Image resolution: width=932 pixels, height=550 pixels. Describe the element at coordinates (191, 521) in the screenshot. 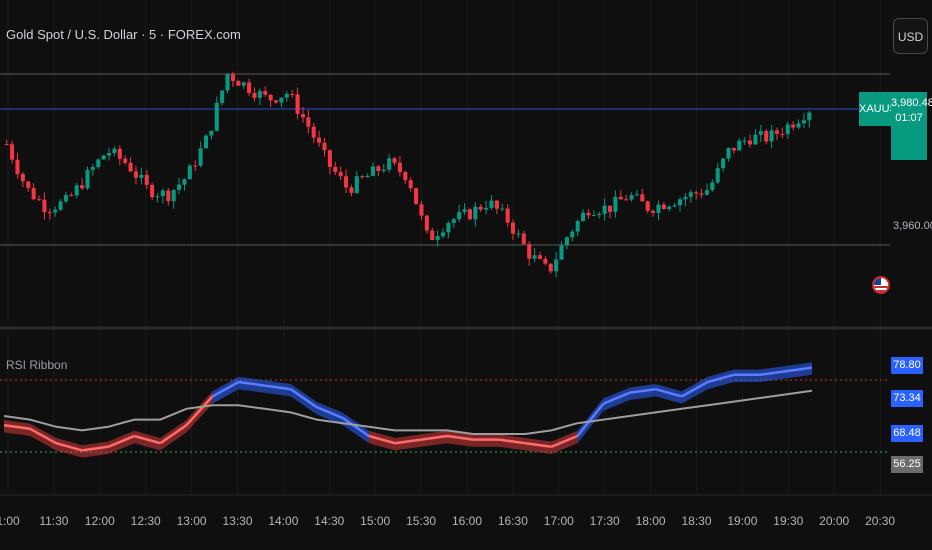

I see `time-label: 13:00` at that location.